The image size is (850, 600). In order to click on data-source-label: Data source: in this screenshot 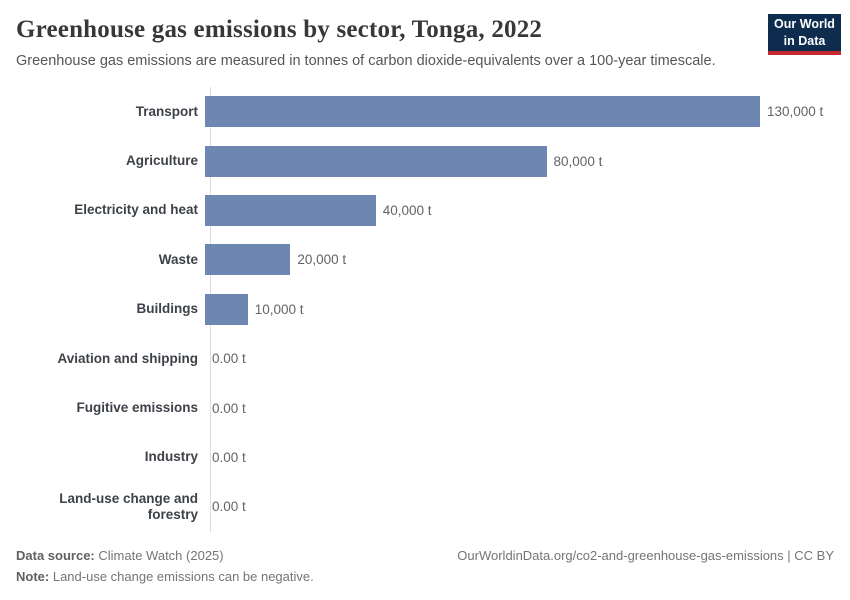, I will do `click(55, 555)`.